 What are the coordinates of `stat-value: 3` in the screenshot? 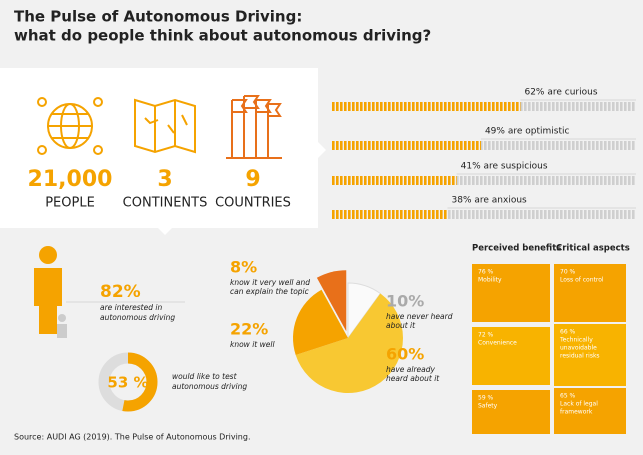 It's located at (164, 179).